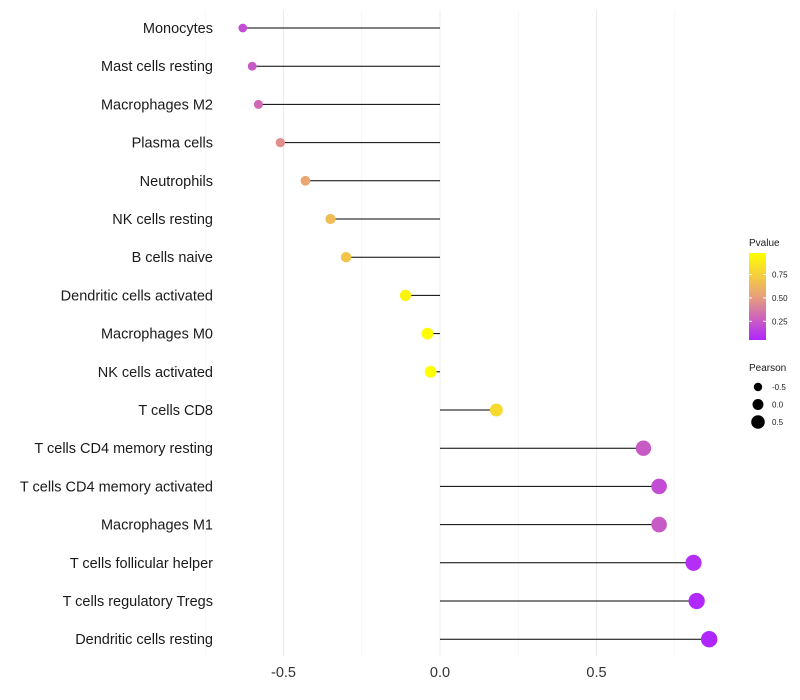 This screenshot has width=800, height=700. I want to click on pearson-size-legend: -0.5 0.0 0.5, so click(768, 405).